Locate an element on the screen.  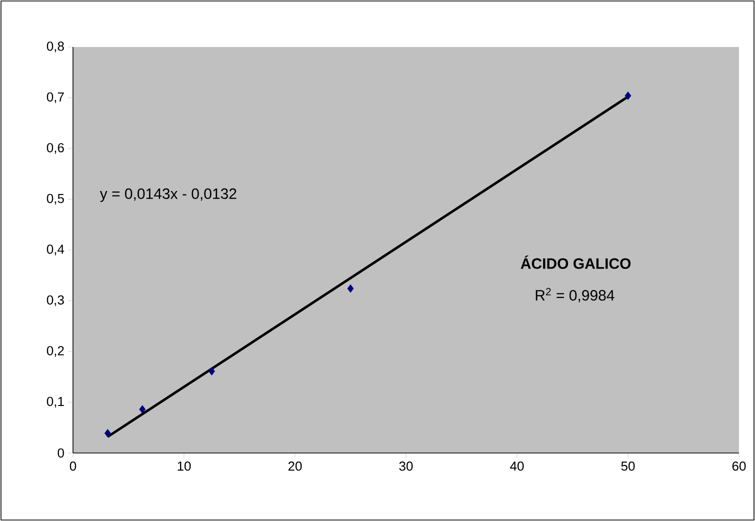
y-tick-label: 0,7 is located at coordinates (55, 98).